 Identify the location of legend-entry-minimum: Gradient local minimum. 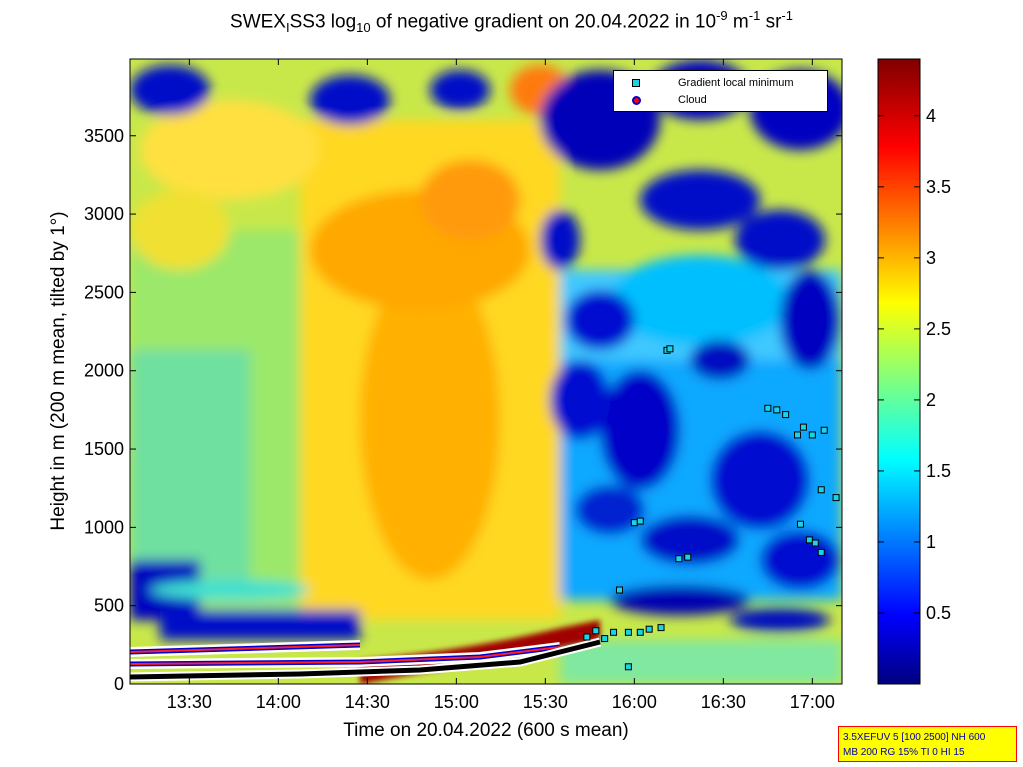
(708, 83).